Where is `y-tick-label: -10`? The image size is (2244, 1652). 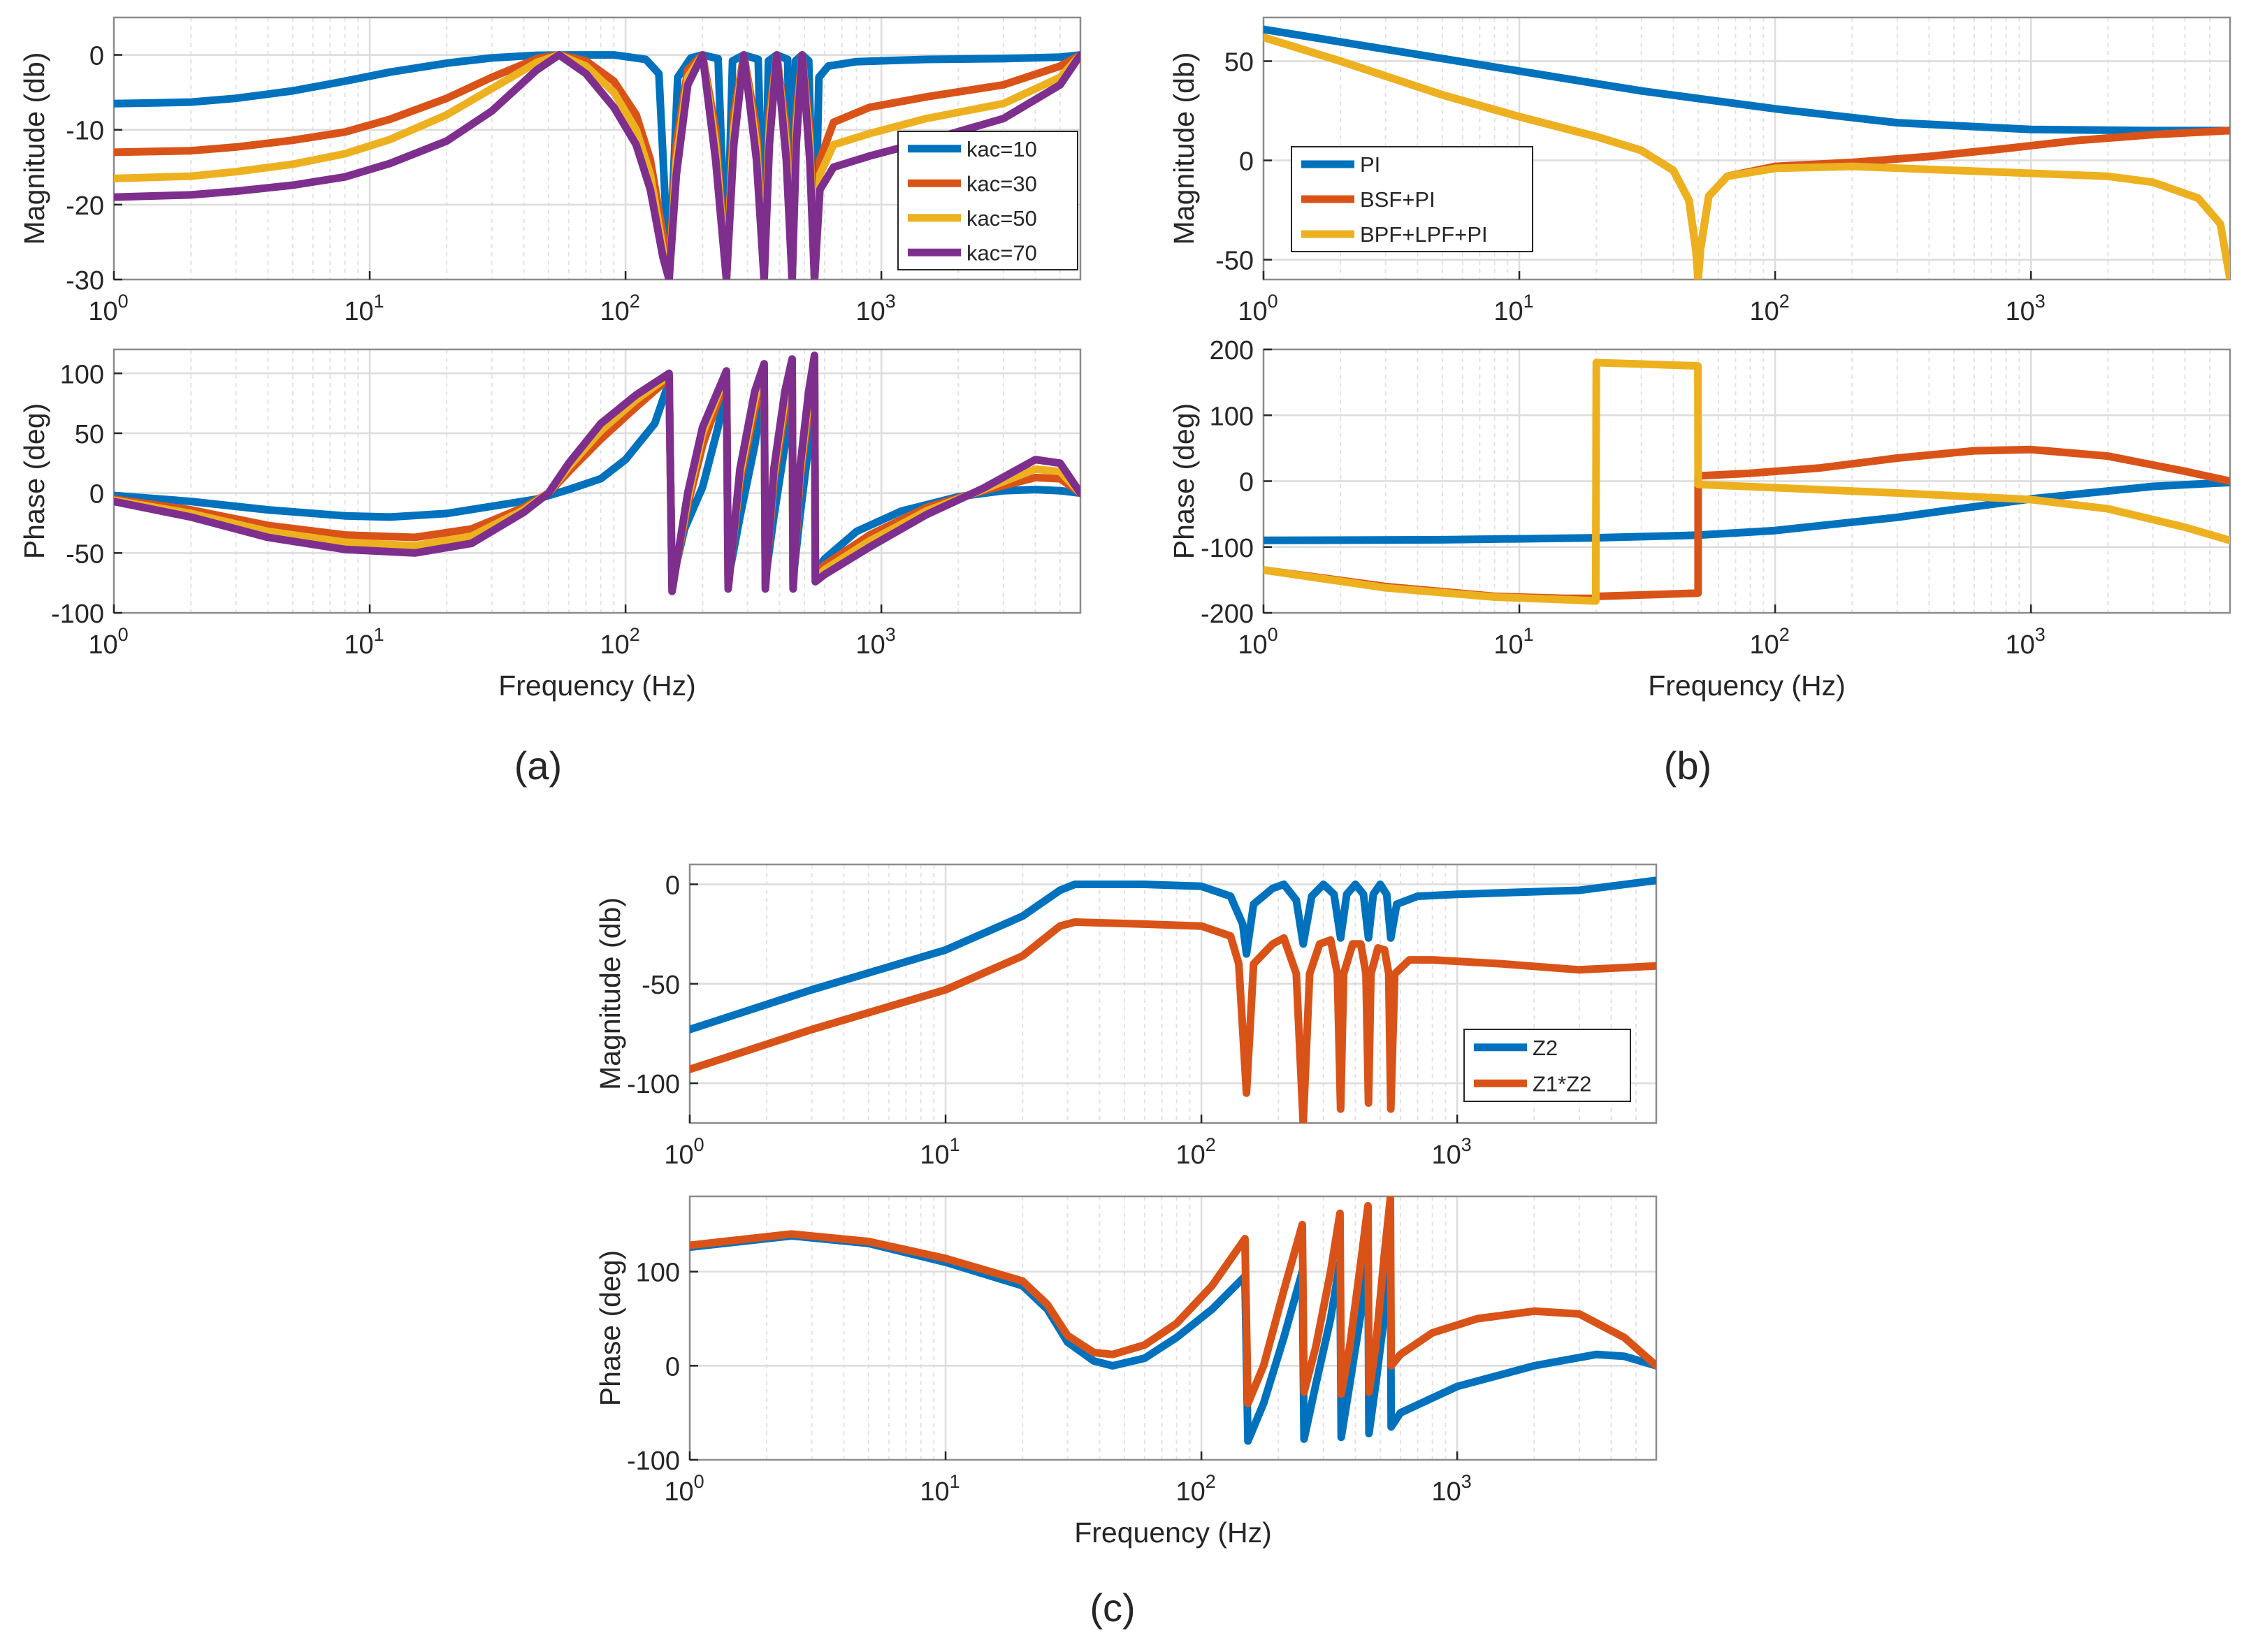 y-tick-label: -10 is located at coordinates (85, 132).